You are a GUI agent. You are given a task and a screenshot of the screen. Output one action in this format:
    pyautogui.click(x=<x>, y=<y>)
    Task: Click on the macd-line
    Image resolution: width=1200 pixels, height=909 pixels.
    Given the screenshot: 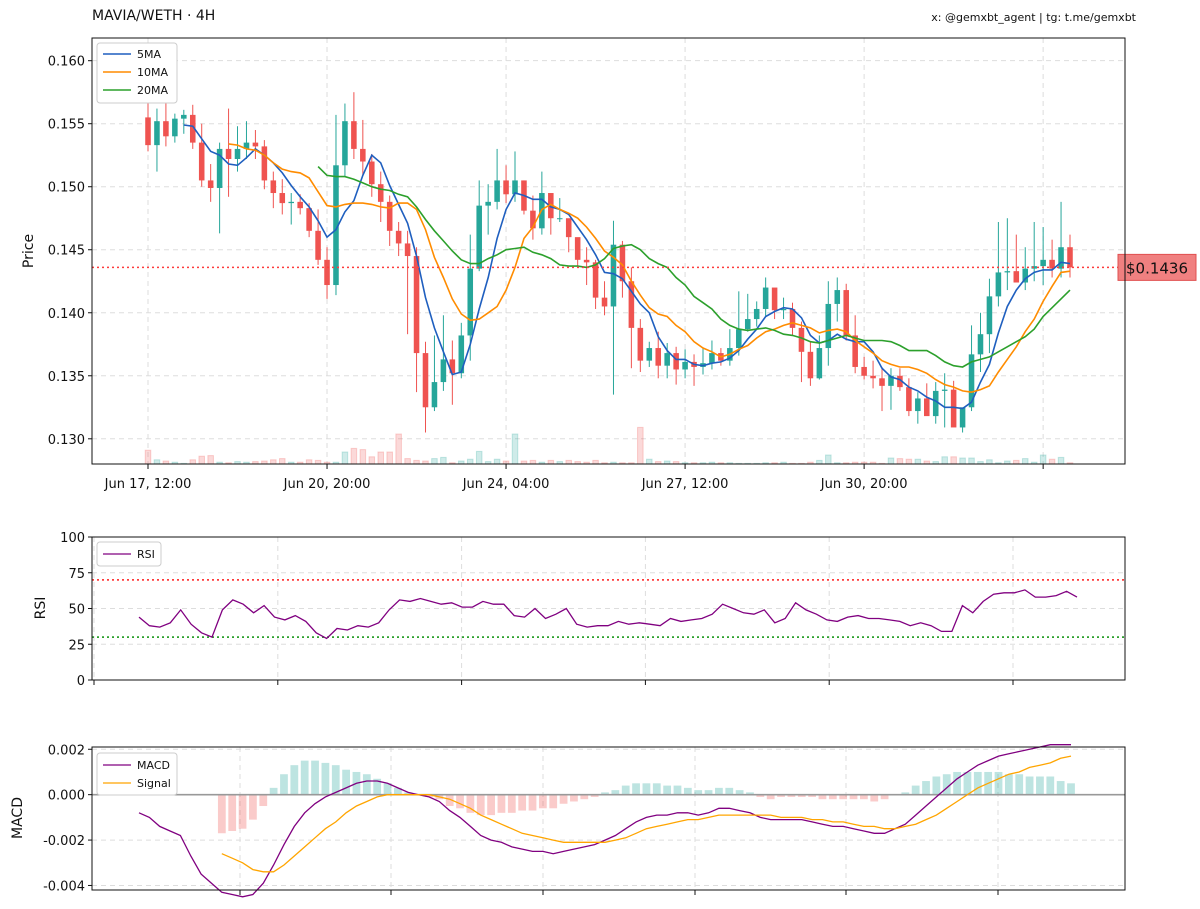 What is the action you would take?
    pyautogui.click(x=604, y=821)
    